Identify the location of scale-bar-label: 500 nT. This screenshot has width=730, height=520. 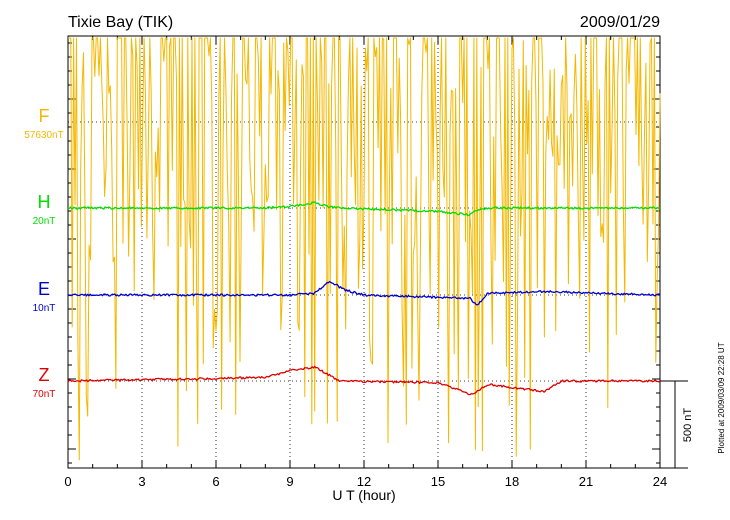
(688, 425).